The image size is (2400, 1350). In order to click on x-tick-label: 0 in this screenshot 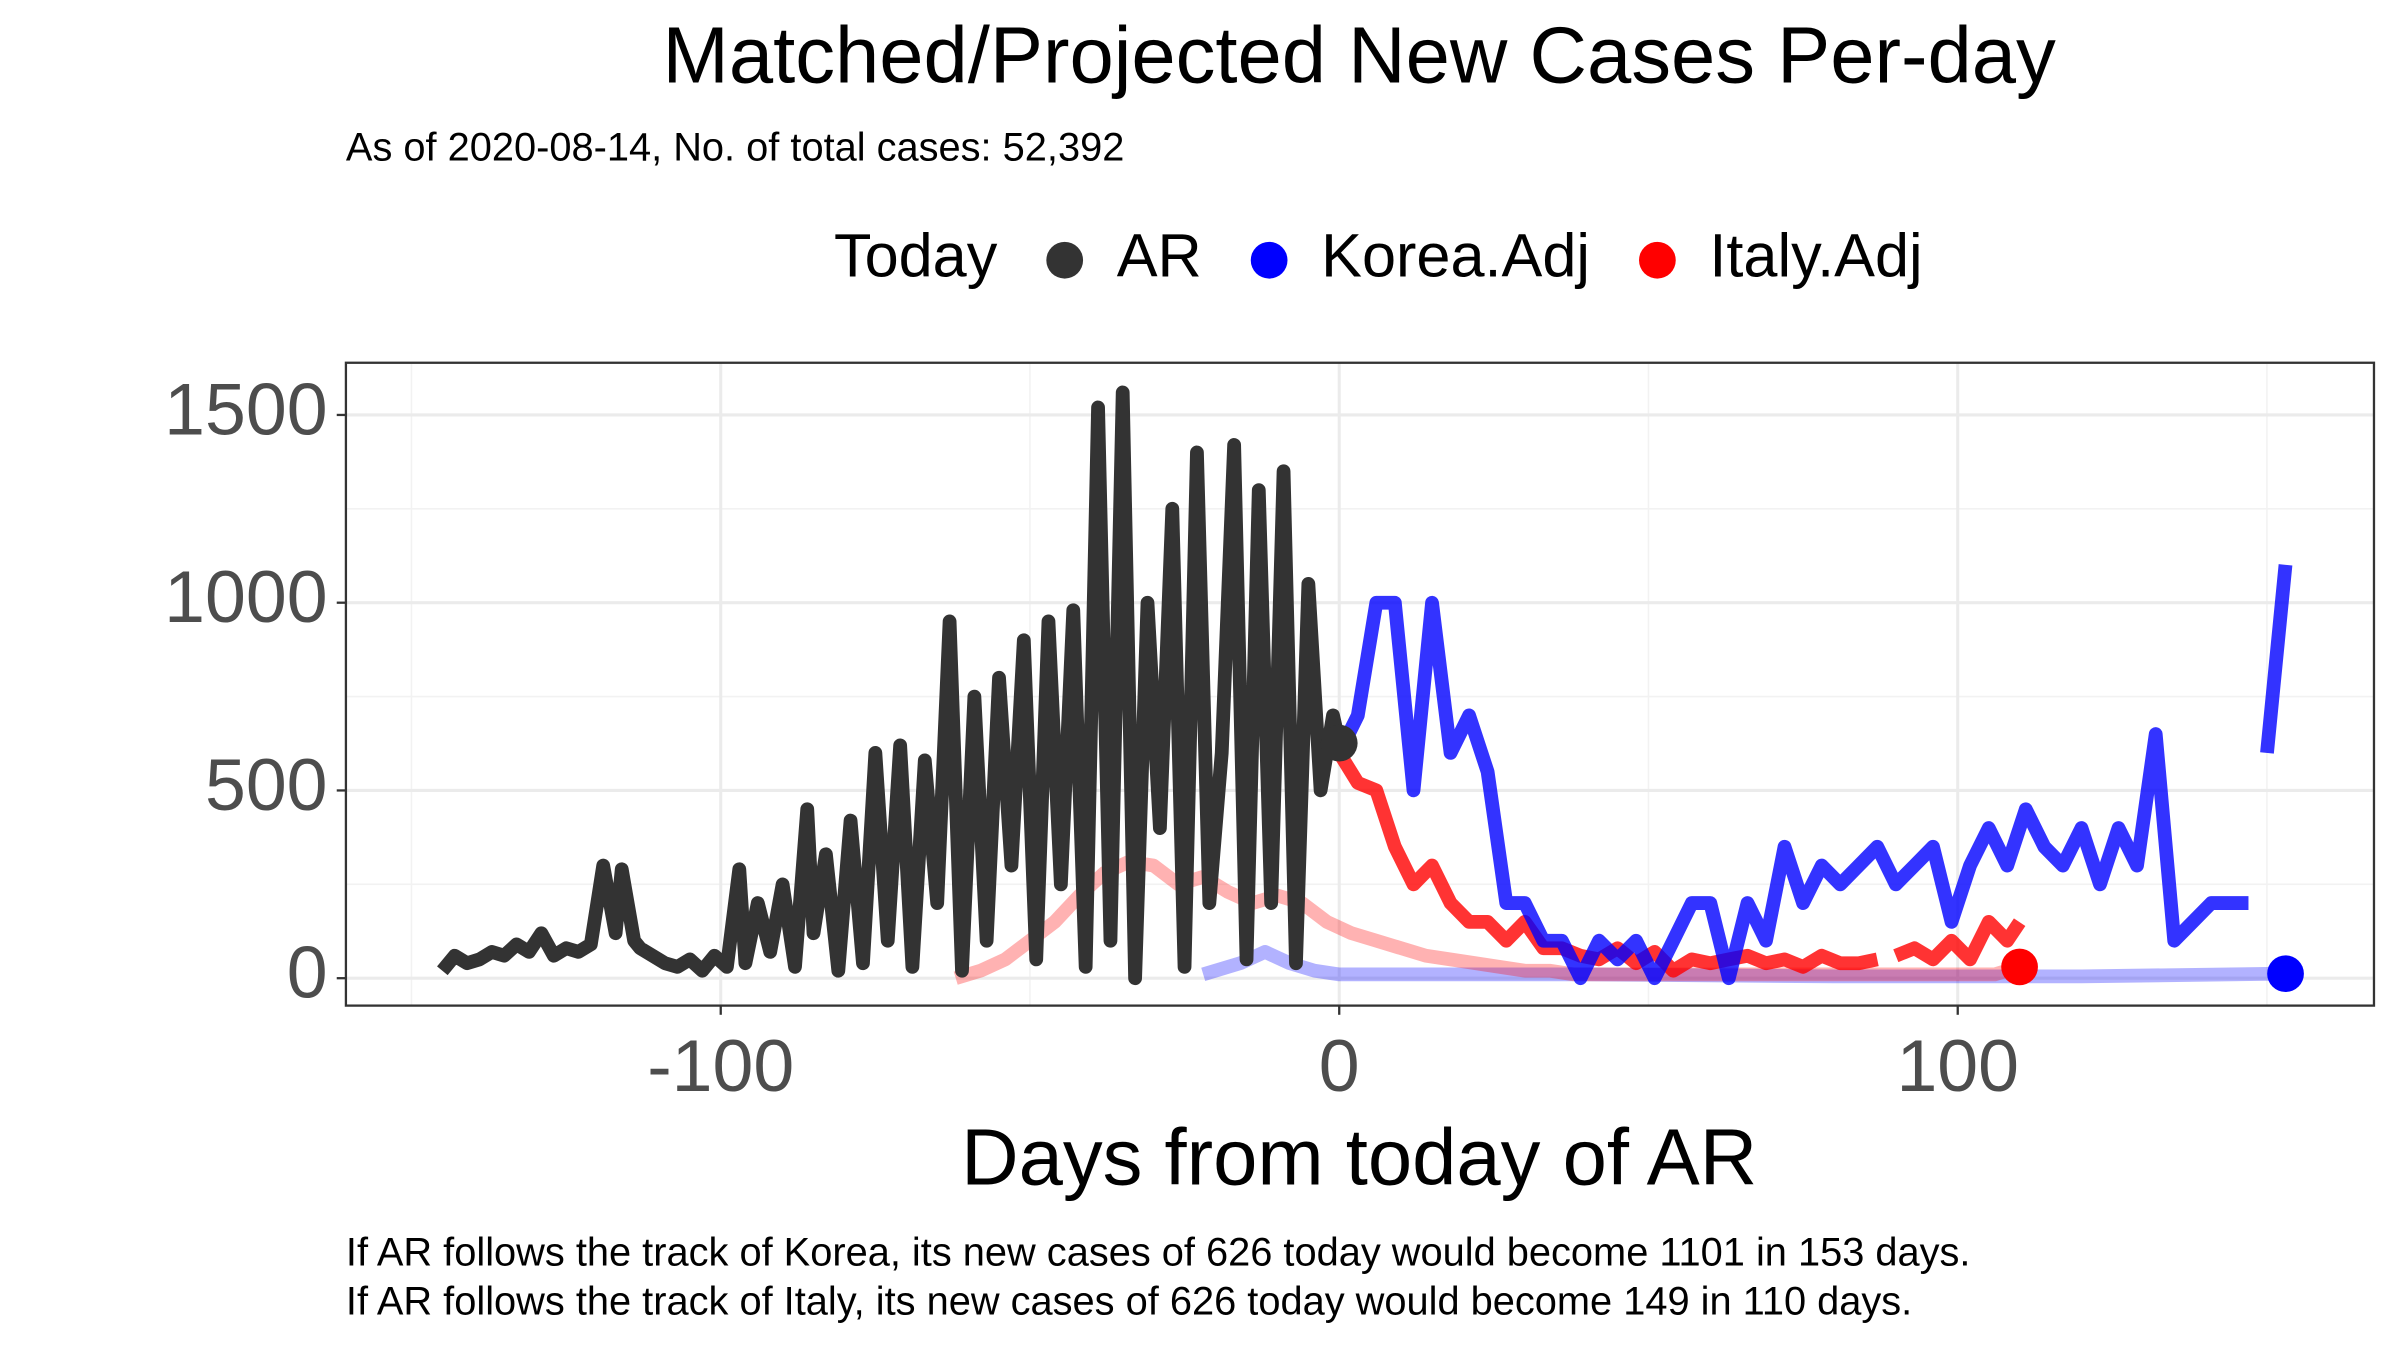, I will do `click(1339, 1065)`.